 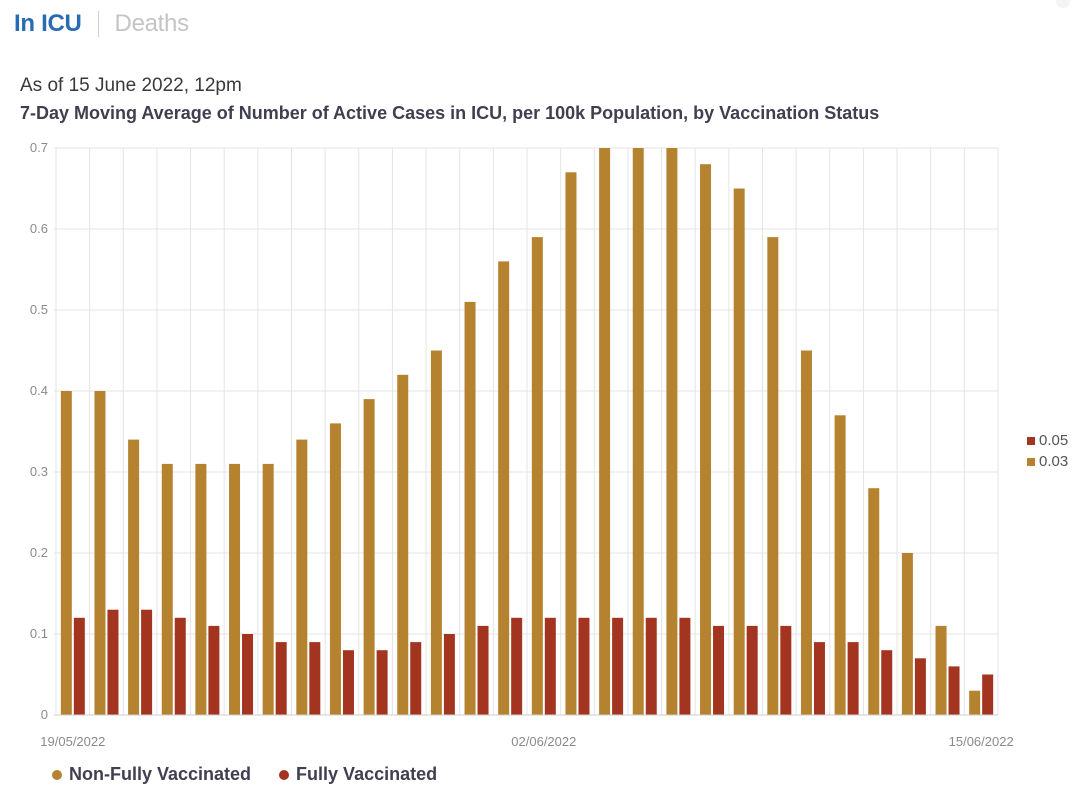 What do you see at coordinates (39, 552) in the screenshot?
I see `y-tick-label: 0.2` at bounding box center [39, 552].